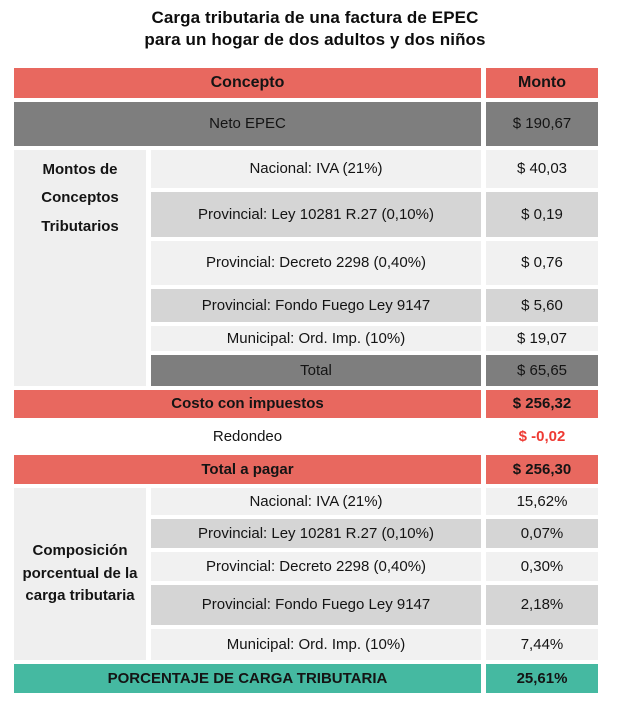 Image resolution: width=630 pixels, height=717 pixels. What do you see at coordinates (542, 436) in the screenshot?
I see `redondeo-amount-cell: $ -0,02` at bounding box center [542, 436].